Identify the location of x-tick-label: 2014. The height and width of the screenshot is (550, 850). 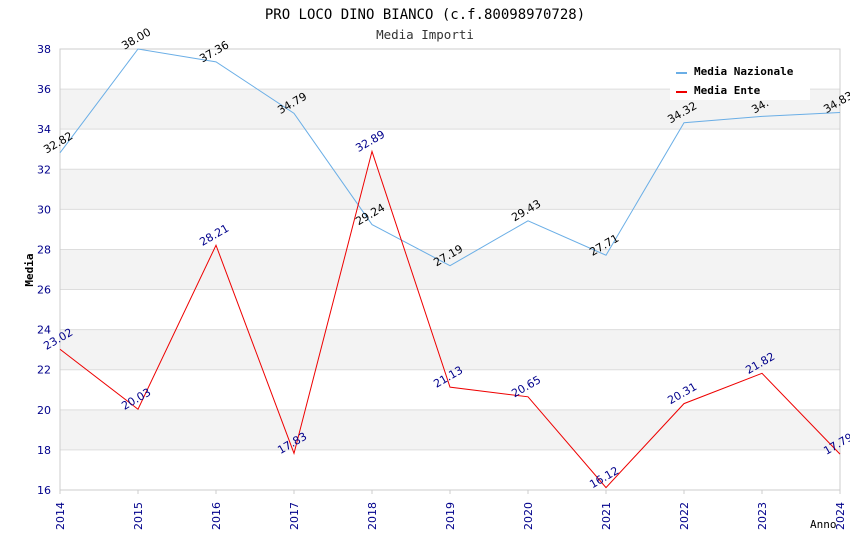
(60, 516).